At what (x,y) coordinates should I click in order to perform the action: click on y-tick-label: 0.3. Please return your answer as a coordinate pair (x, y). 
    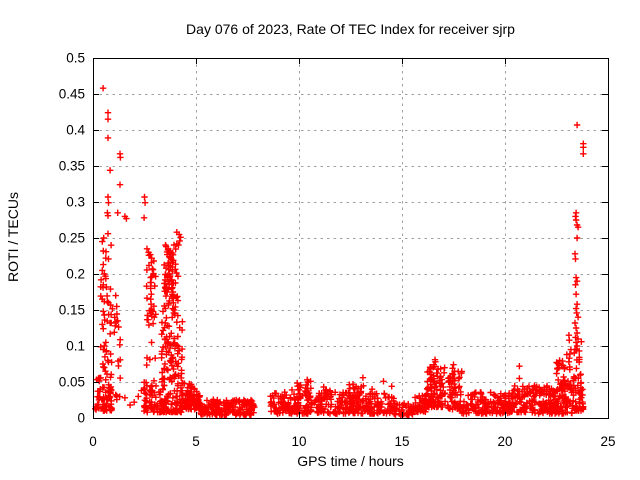
    Looking at the image, I should click on (75, 202).